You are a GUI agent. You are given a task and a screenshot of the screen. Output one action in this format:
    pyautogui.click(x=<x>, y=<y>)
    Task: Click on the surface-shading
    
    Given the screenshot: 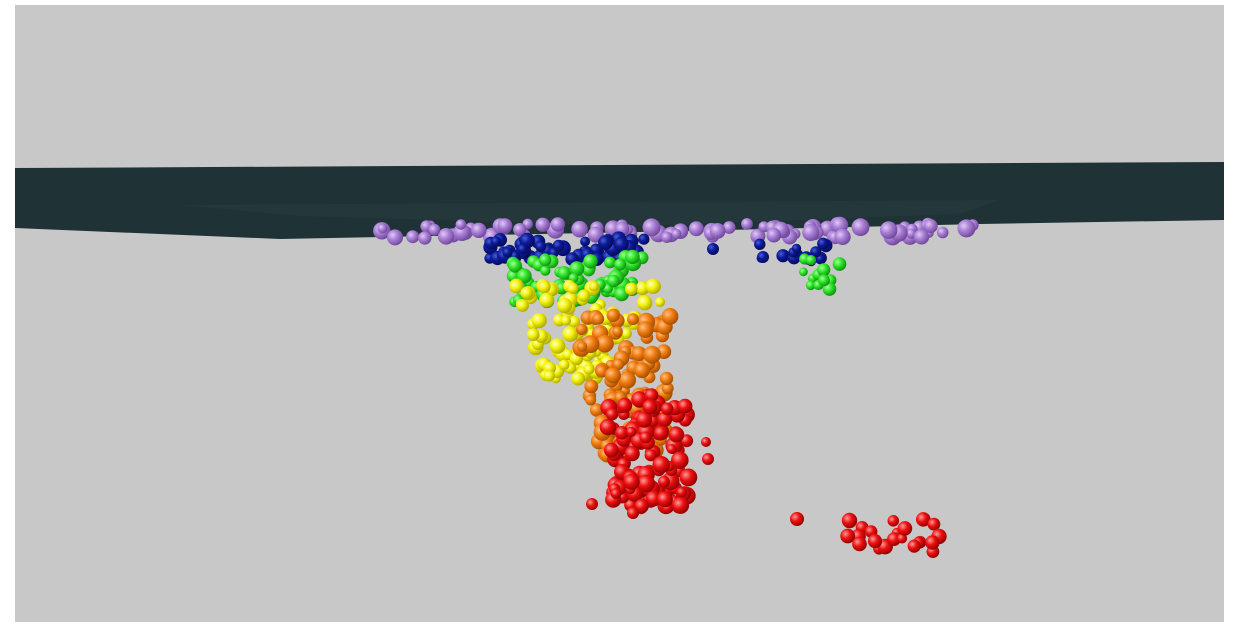 What is the action you would take?
    pyautogui.click(x=590, y=213)
    